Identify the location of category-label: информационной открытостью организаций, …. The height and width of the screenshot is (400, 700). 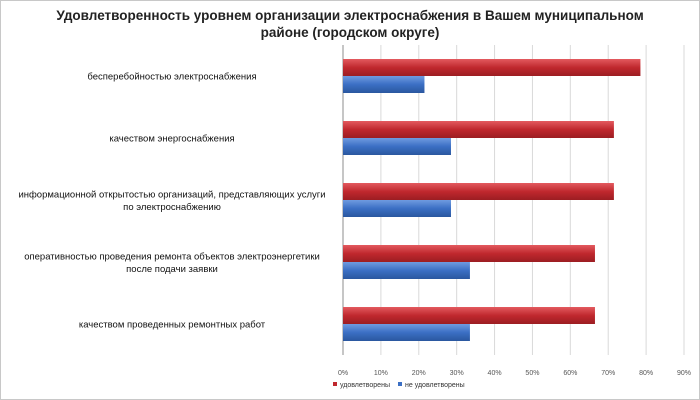
(171, 194).